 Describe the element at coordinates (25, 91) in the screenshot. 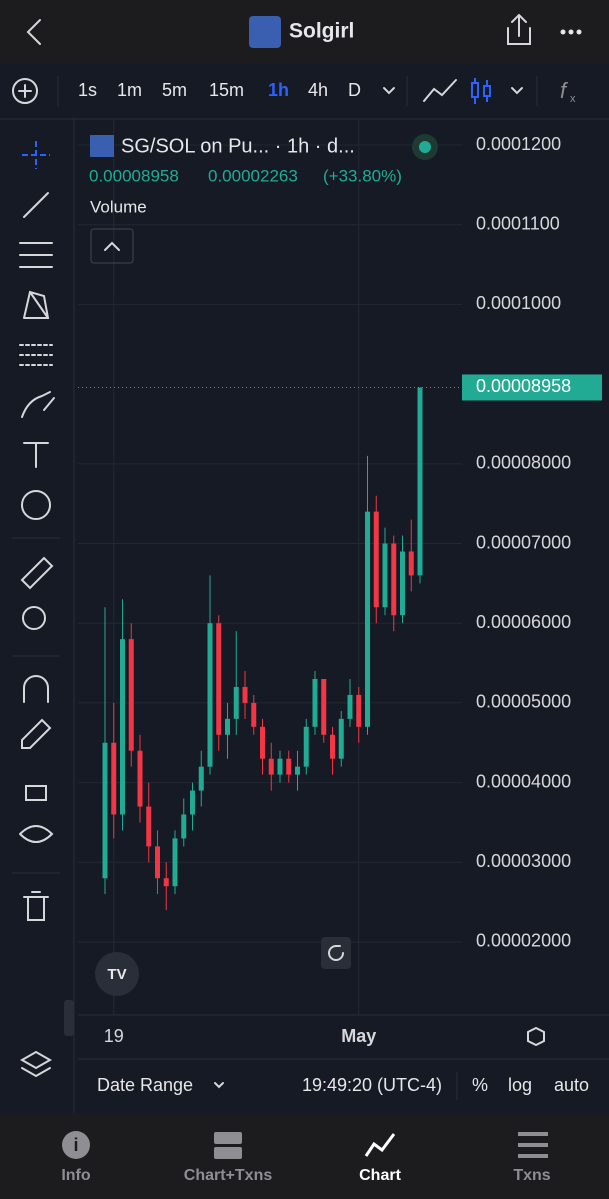

I see `add-indicator` at that location.